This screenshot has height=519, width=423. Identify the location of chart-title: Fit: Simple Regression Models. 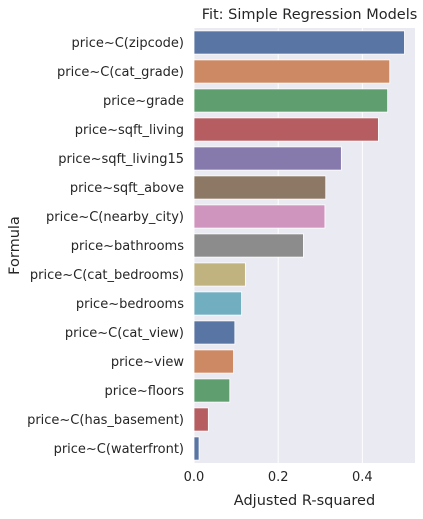
(310, 15).